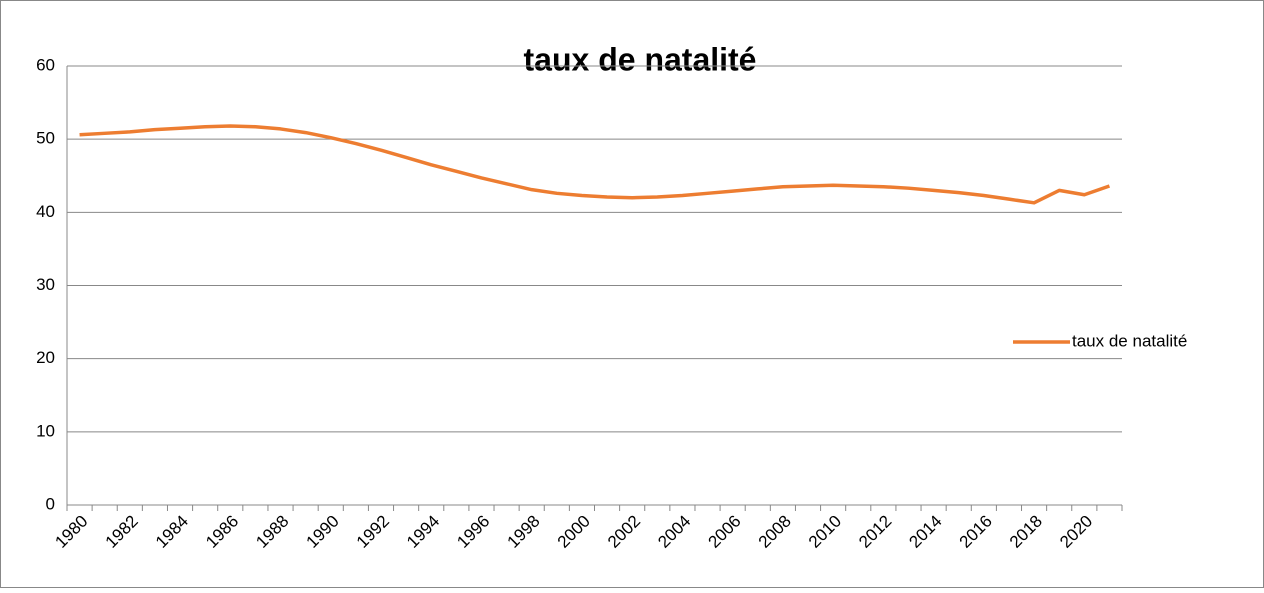  What do you see at coordinates (1129, 340) in the screenshot?
I see `legend-label: taux de natalité` at bounding box center [1129, 340].